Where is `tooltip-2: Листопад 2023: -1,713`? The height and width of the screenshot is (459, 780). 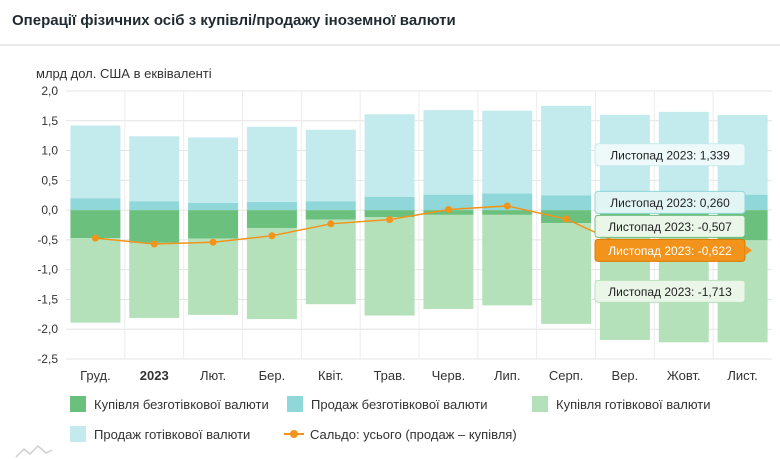
tooltip-2: Листопад 2023: -1,713 is located at coordinates (673, 291).